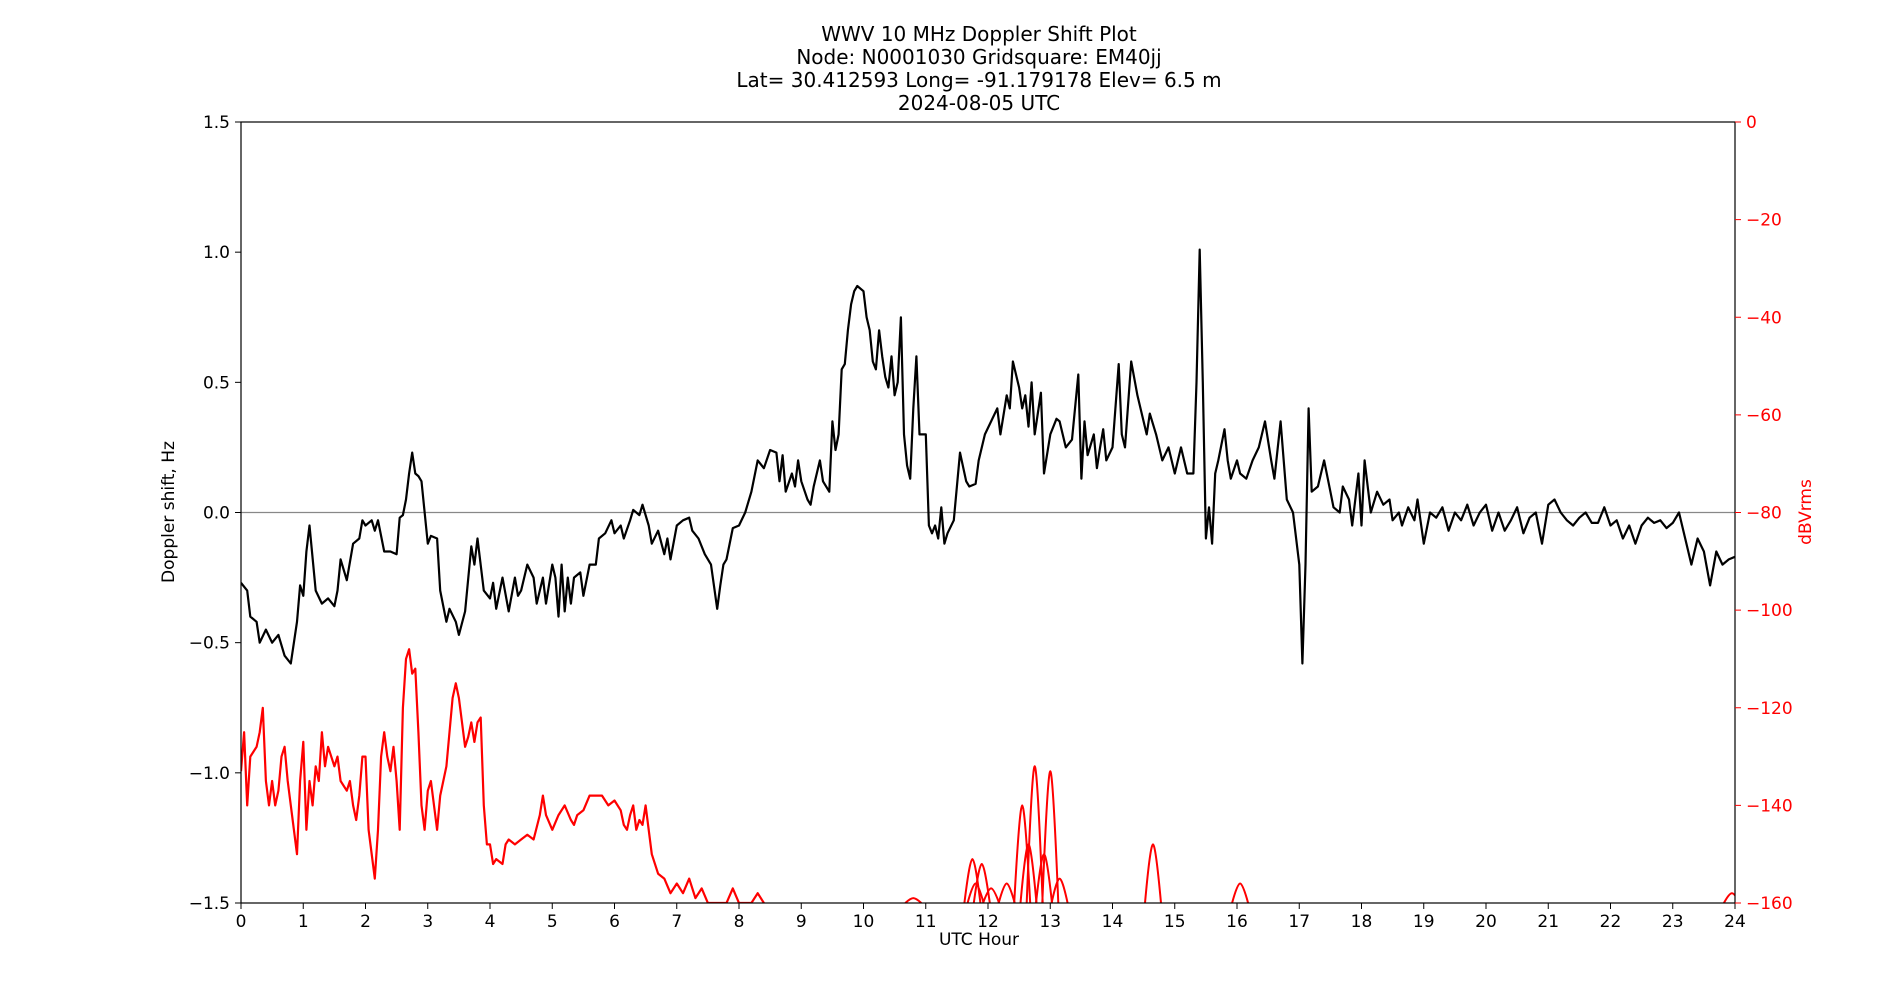 The height and width of the screenshot is (1000, 1900). What do you see at coordinates (209, 904) in the screenshot?
I see `y-tick-label: −1.5` at bounding box center [209, 904].